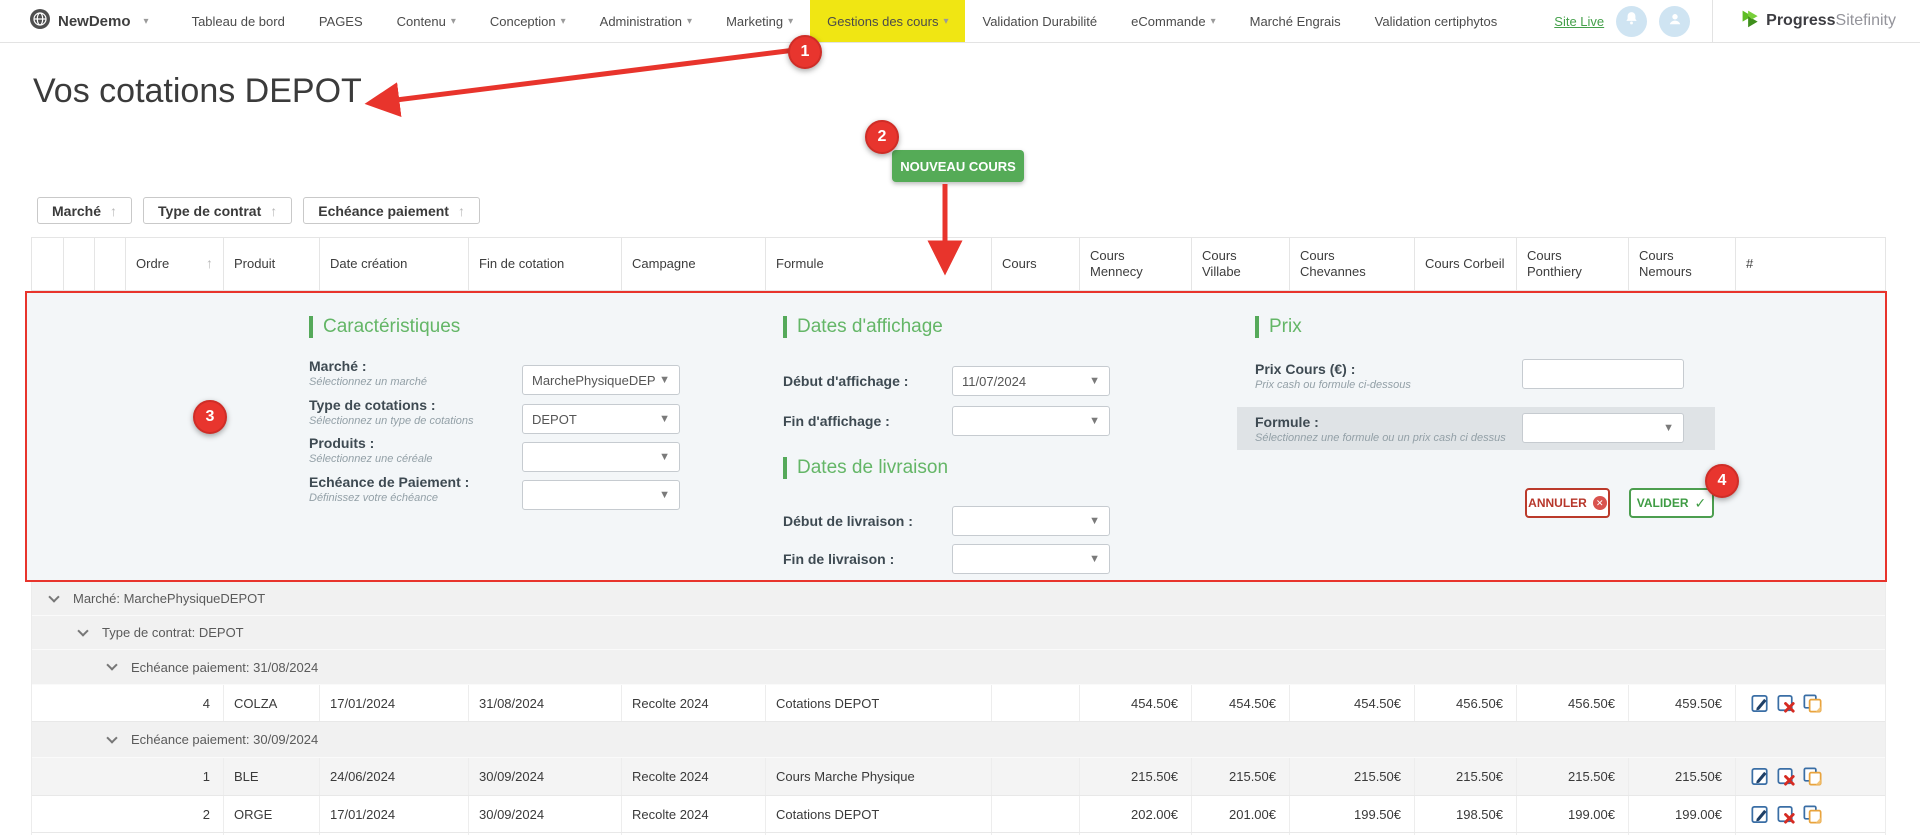 This screenshot has width=1920, height=835. What do you see at coordinates (888, 21) in the screenshot?
I see `nav-item-gestions-des-cours: Gestions des cours ▾` at bounding box center [888, 21].